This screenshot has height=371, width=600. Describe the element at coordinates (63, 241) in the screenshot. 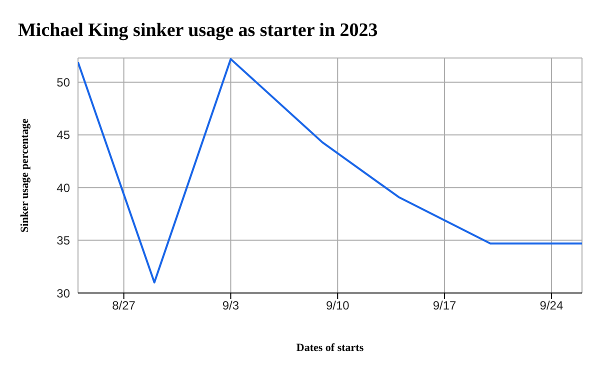

I see `y-tick-label: 35` at that location.